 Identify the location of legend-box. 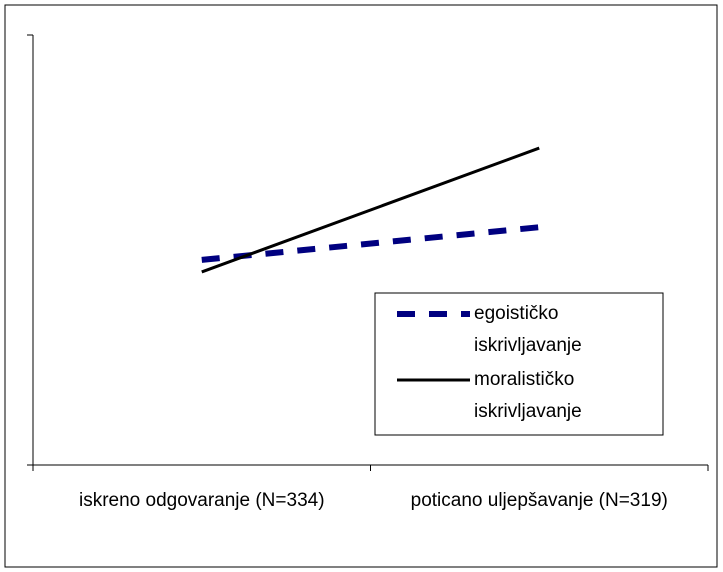
(519, 364).